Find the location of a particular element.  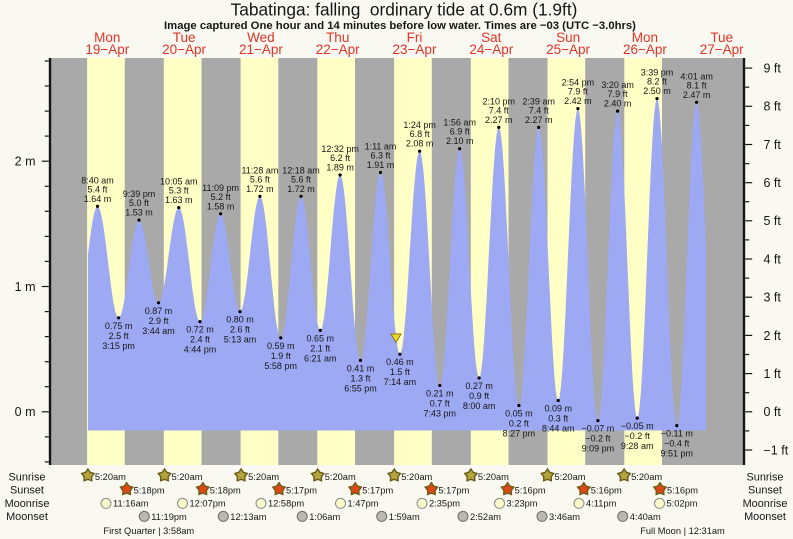

svg-text: 0.59 m is located at coordinates (281, 346).